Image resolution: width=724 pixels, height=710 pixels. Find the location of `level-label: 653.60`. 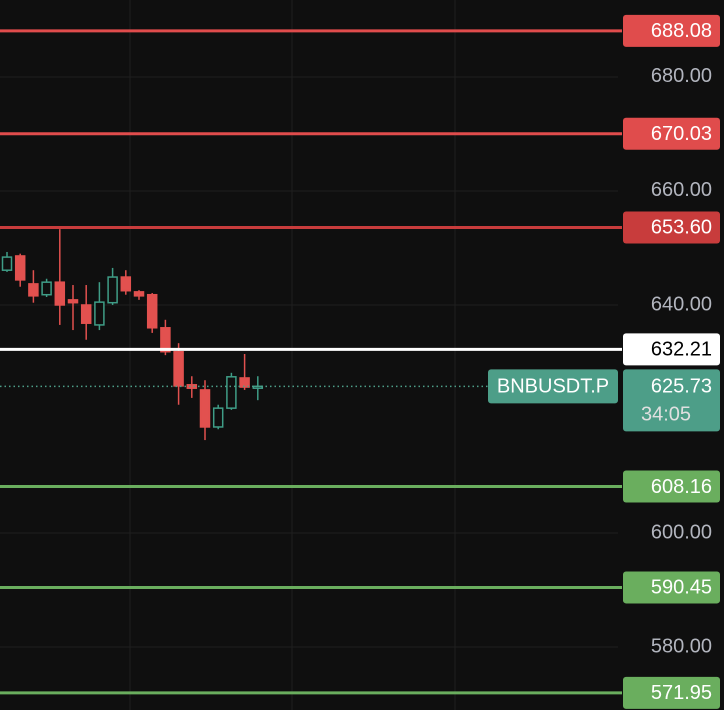

level-label: 653.60 is located at coordinates (681, 228).